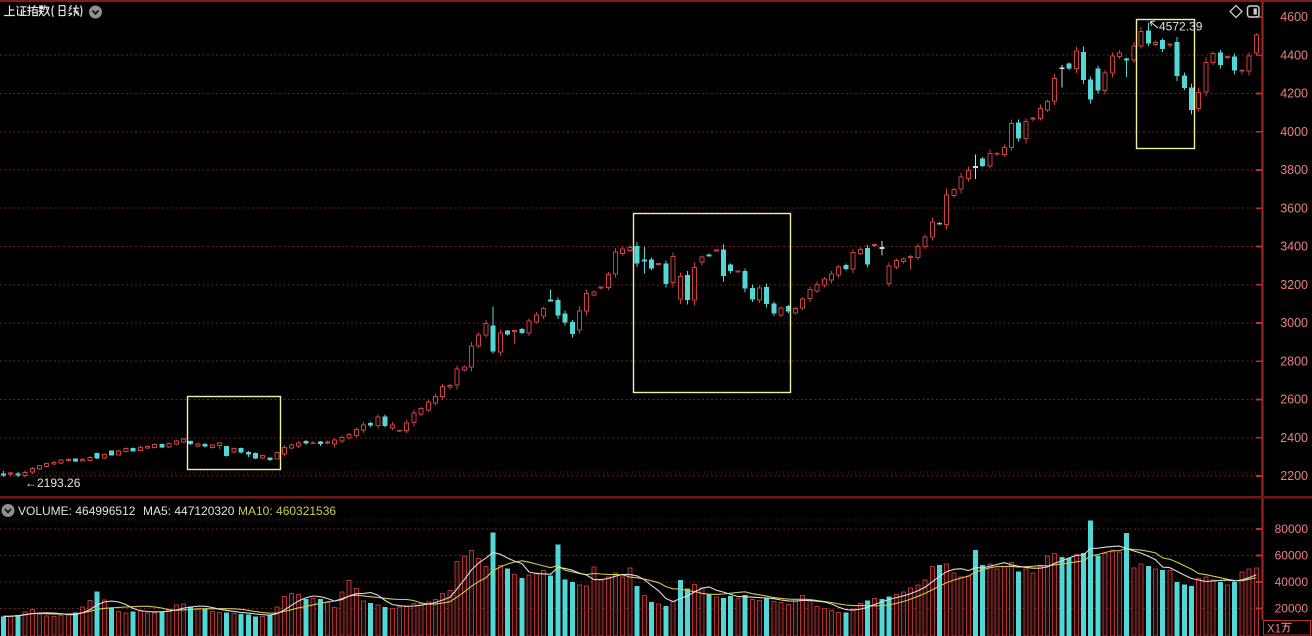  I want to click on svg-text: 2400, so click(1294, 438).